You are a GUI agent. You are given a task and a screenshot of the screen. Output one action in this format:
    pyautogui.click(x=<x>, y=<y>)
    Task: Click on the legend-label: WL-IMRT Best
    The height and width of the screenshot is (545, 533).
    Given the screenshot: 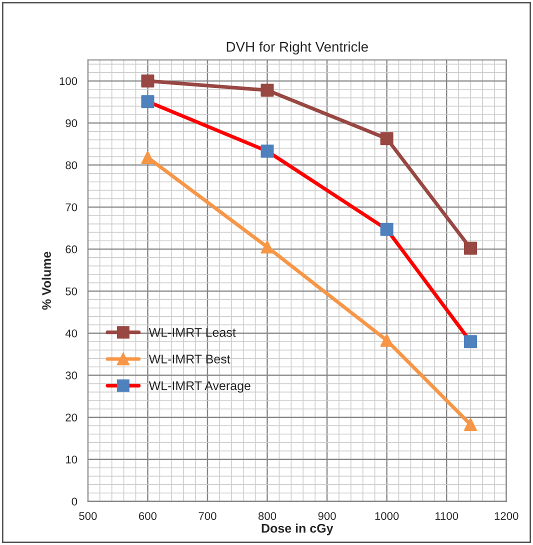 What is the action you would take?
    pyautogui.click(x=189, y=359)
    